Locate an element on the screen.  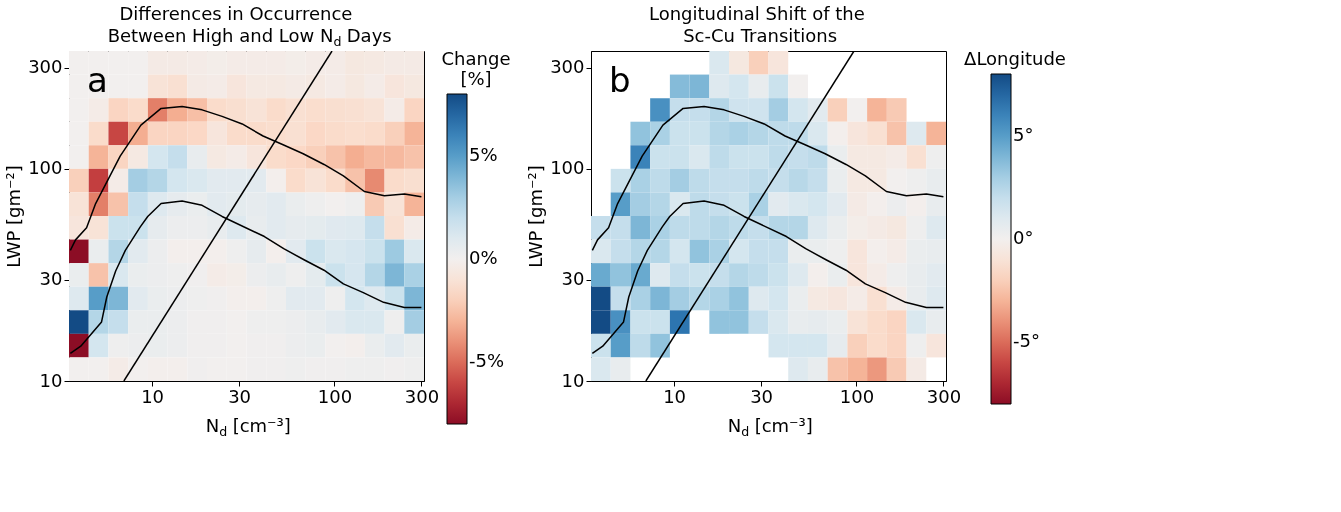
annotation: a is located at coordinates (97, 80).